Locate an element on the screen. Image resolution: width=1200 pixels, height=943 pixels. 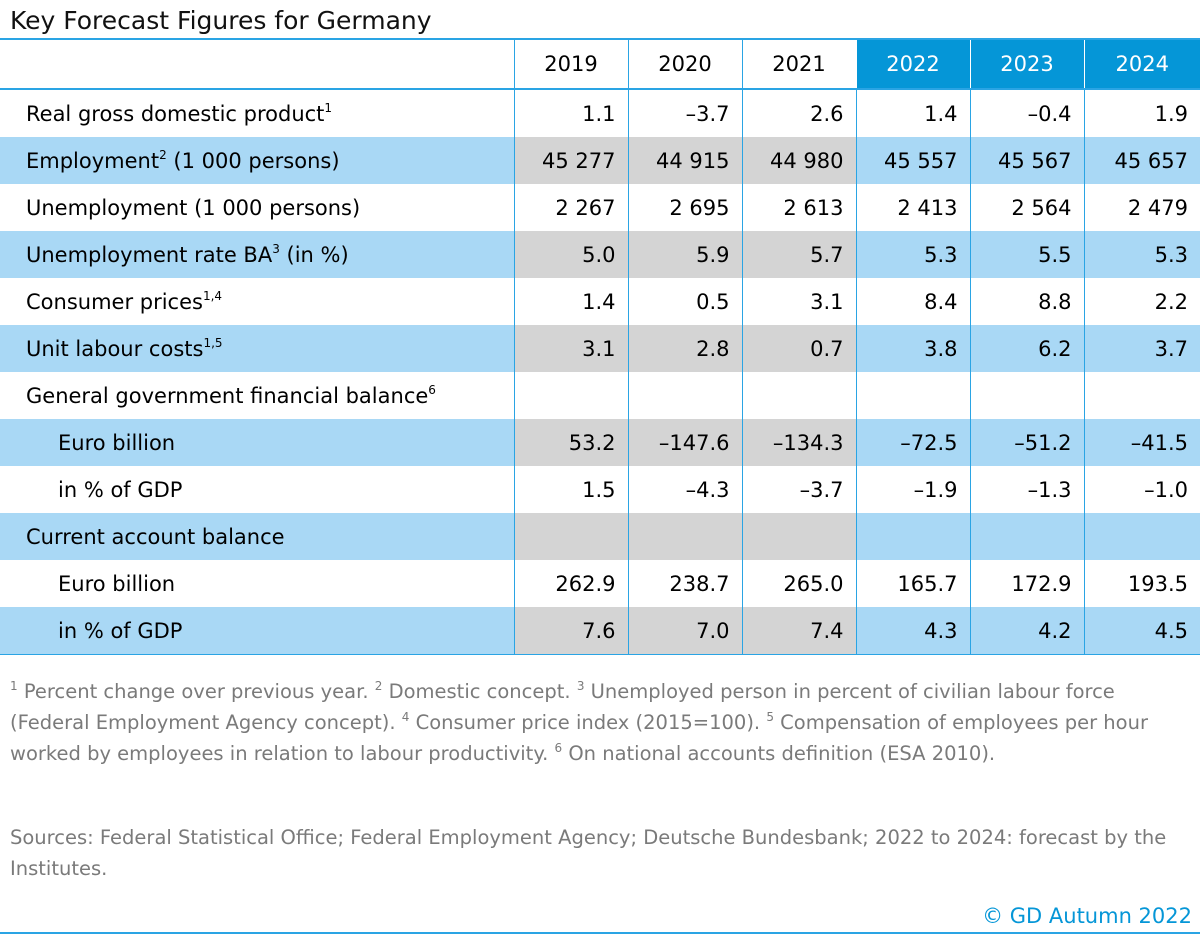
value-cell-2020: 44 915 is located at coordinates (684, 160).